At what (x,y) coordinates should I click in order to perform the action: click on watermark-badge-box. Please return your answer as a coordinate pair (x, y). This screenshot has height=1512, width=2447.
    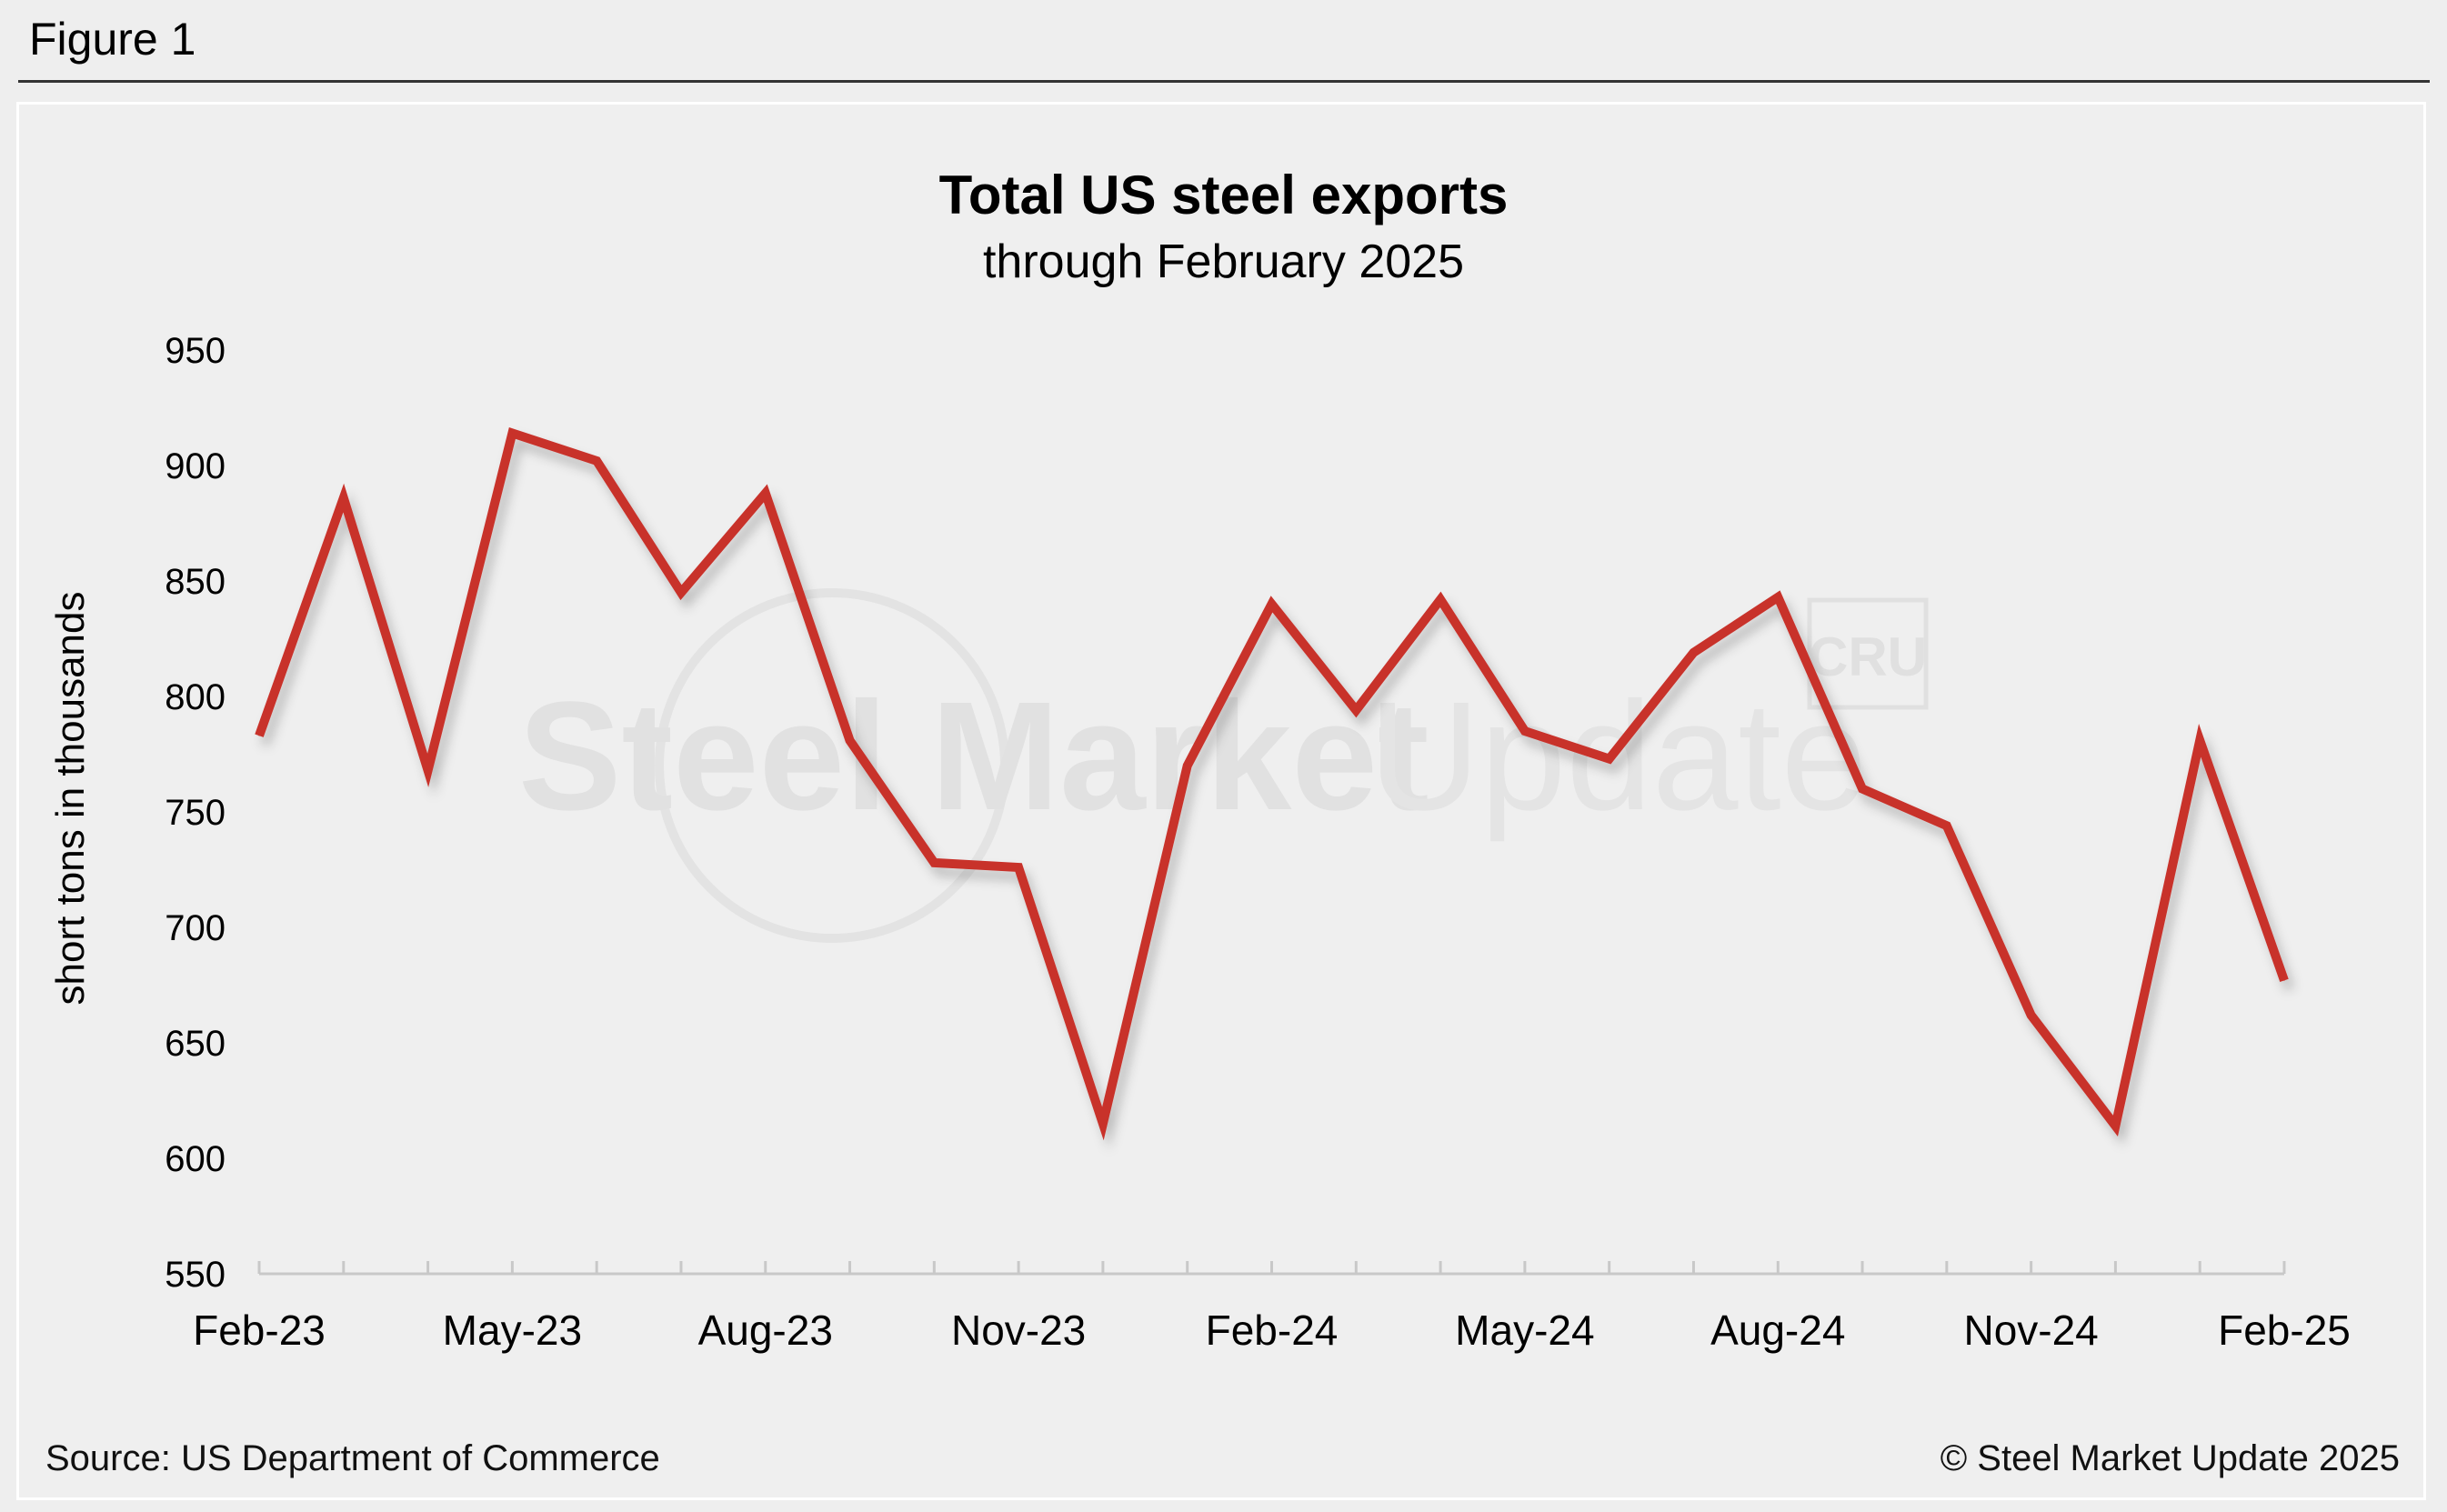
    Looking at the image, I should click on (1868, 653).